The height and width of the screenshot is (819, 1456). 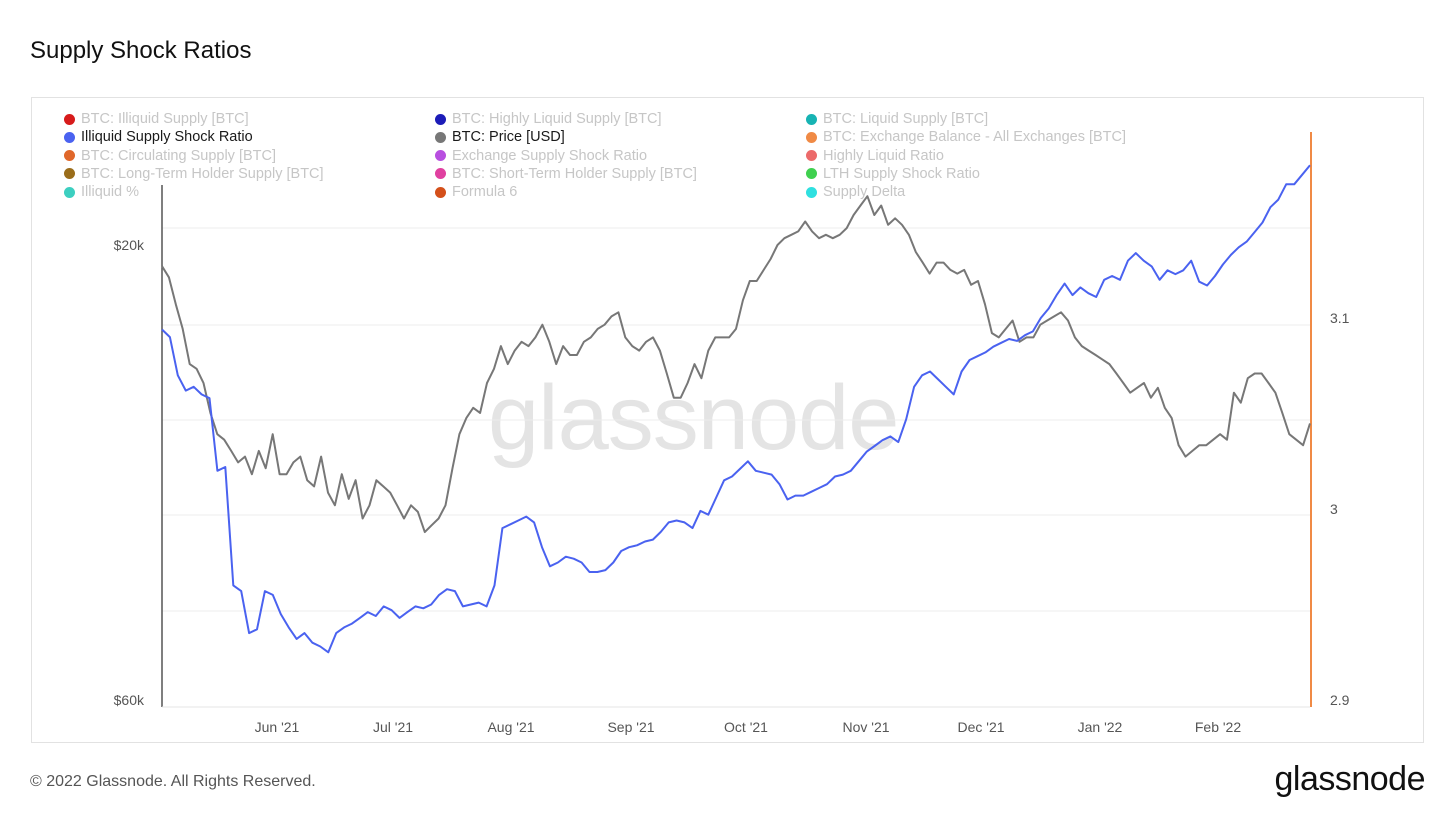 I want to click on legend-label: BTC: Circulating Supply [BTC], so click(x=179, y=155).